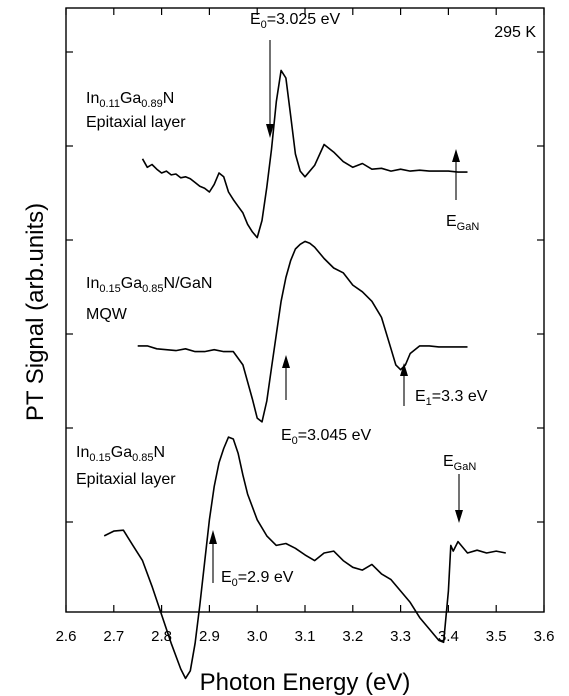  Describe the element at coordinates (149, 299) in the screenshot. I see `series-label-in015-mqw: In0.15Ga0.85N/GaN MQW` at that location.